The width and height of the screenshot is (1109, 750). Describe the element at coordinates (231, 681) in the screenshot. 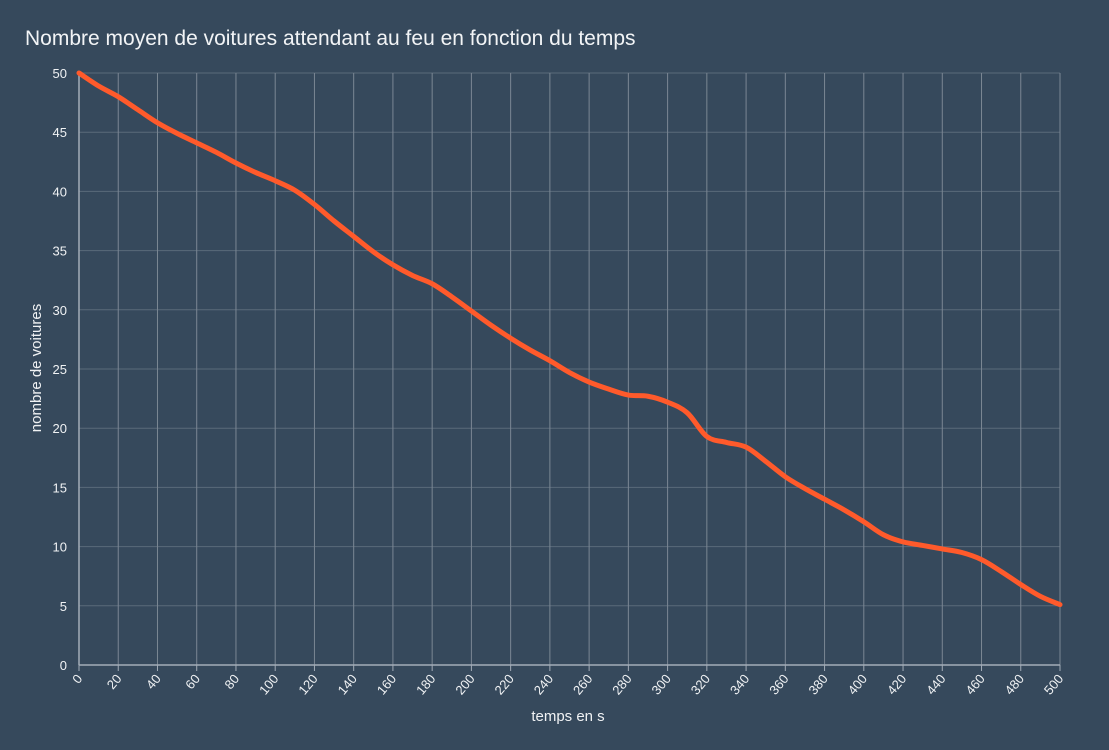

I see `x-tick-label: 80` at that location.